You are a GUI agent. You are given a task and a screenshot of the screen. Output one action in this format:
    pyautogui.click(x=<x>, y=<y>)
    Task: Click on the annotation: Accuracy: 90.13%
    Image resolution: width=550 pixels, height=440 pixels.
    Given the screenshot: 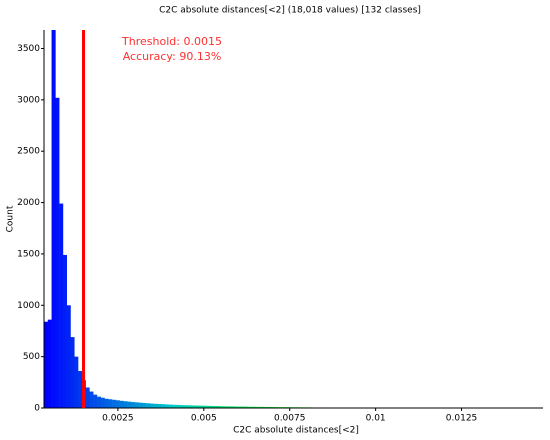 What is the action you would take?
    pyautogui.click(x=172, y=56)
    